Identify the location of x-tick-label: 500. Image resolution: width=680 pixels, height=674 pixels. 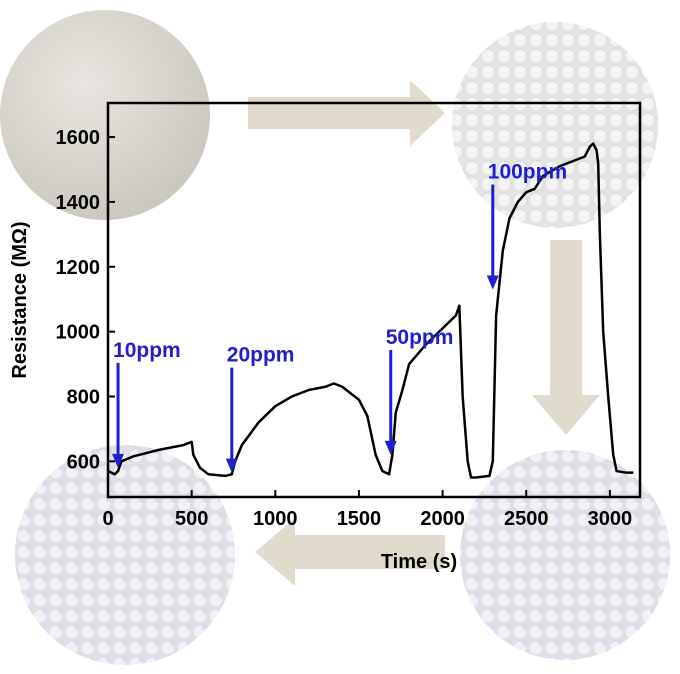
(191, 519).